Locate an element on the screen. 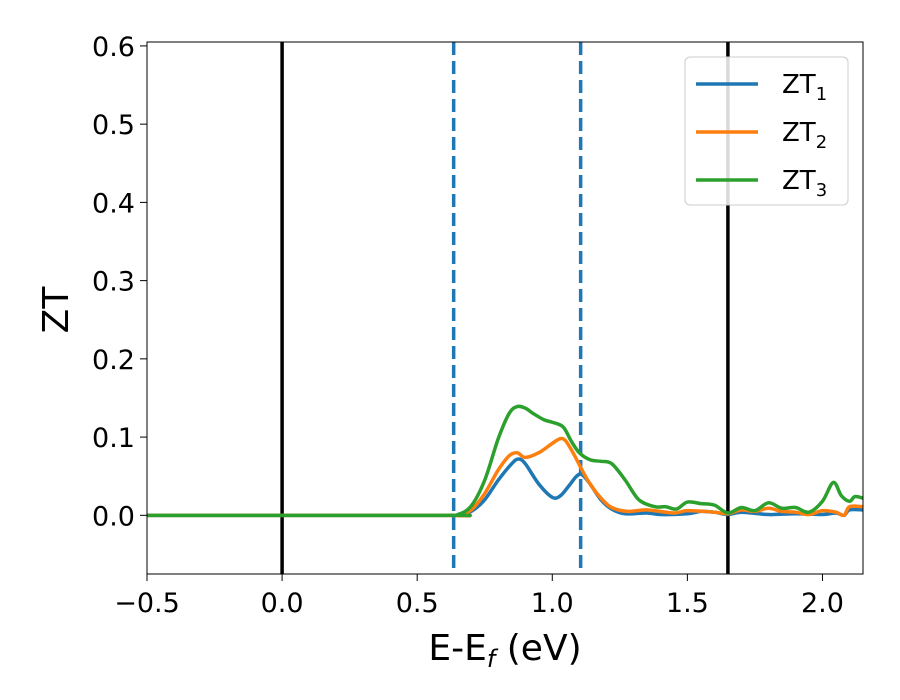 This screenshot has width=900, height=700. x-tick-label: 1.5 is located at coordinates (687, 603).